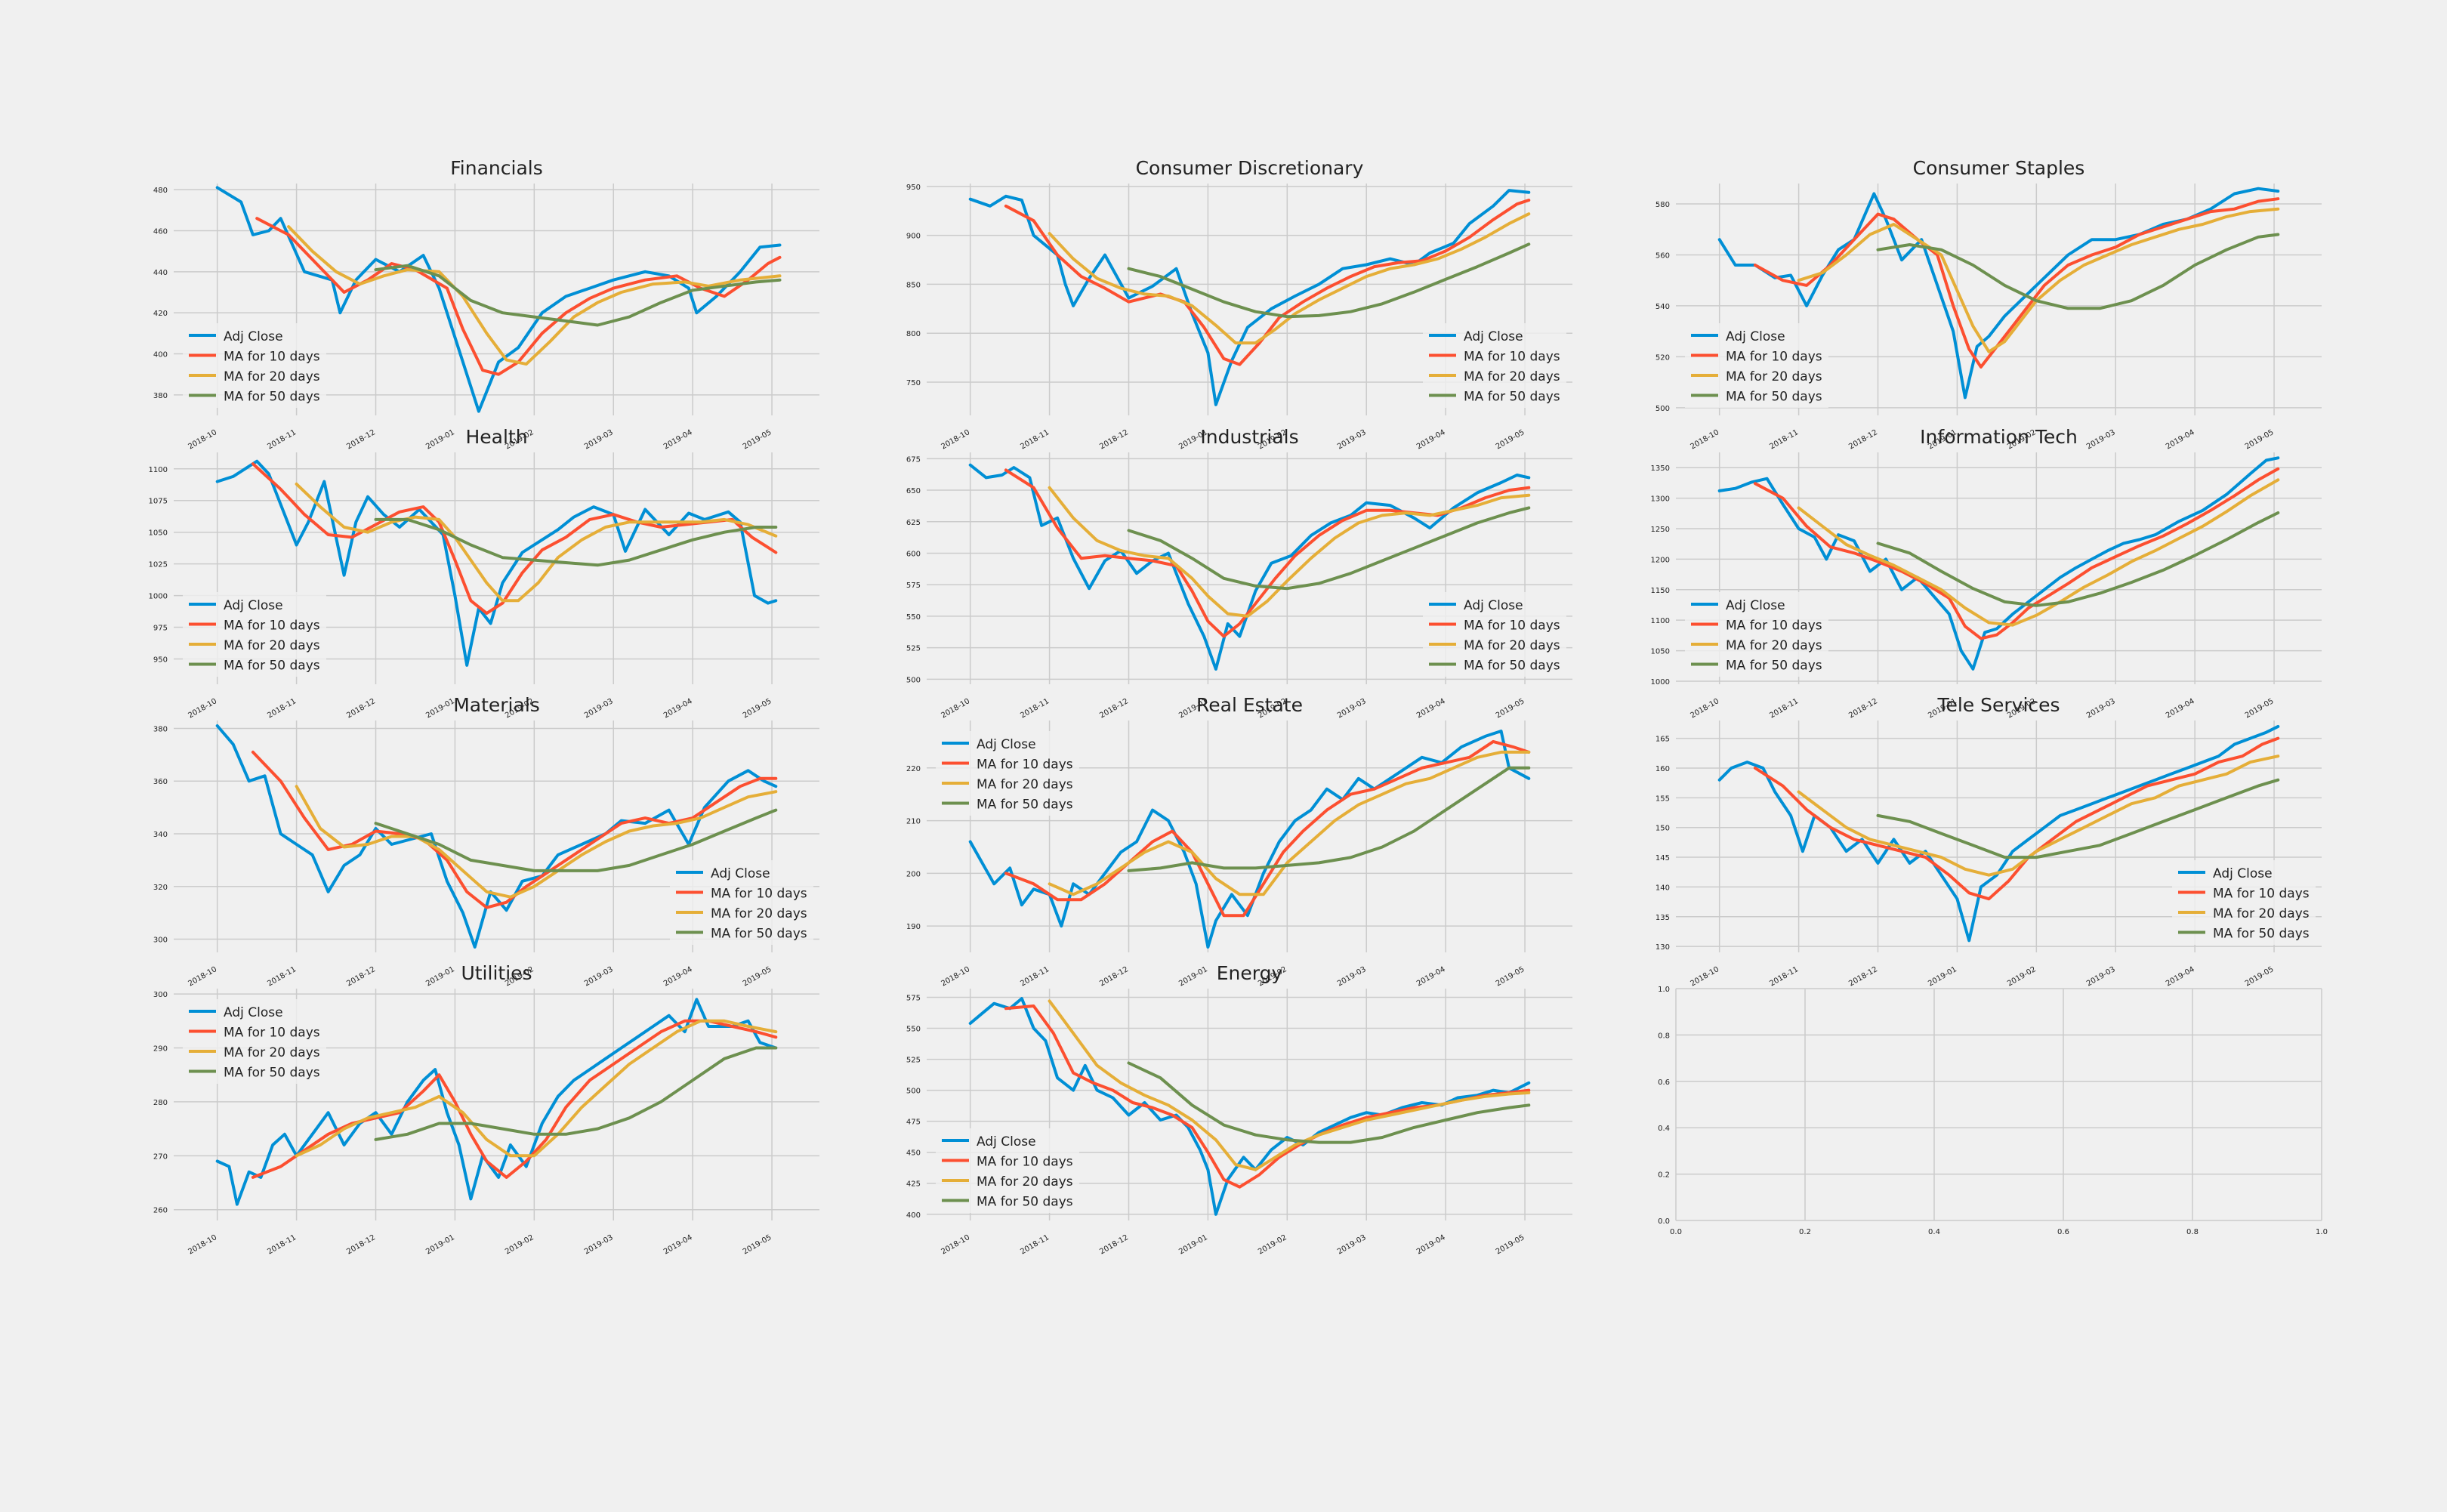 The width and height of the screenshot is (2447, 1512). Describe the element at coordinates (913, 334) in the screenshot. I see `y-tick-label: 800` at that location.